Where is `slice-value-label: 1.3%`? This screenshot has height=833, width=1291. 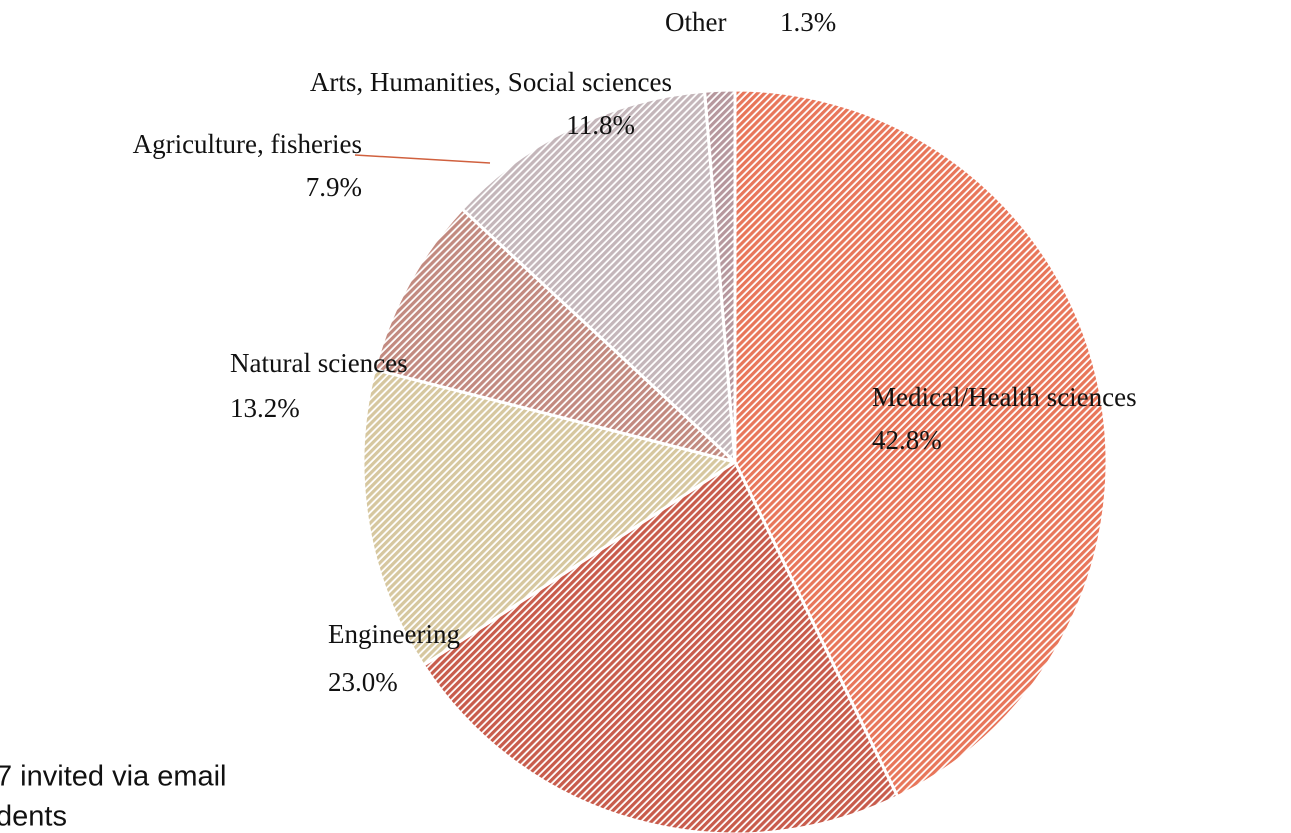 slice-value-label: 1.3% is located at coordinates (808, 22).